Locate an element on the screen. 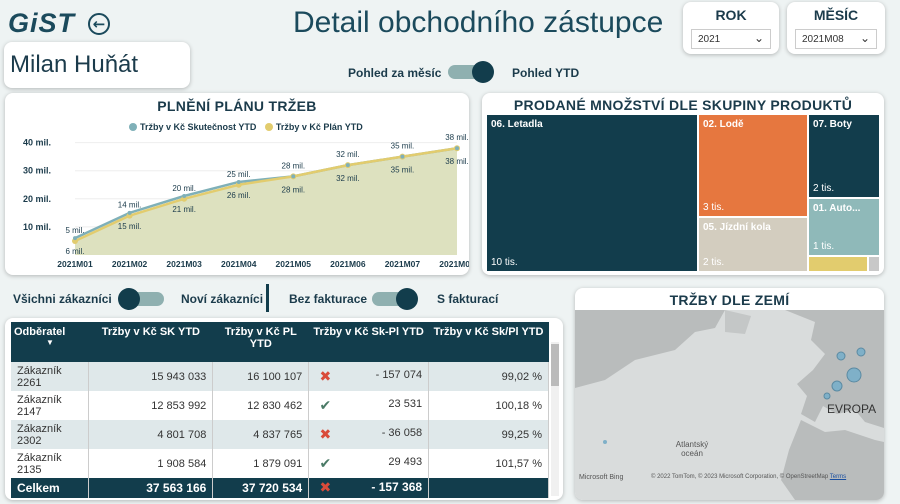  tile-value: 1 tis. is located at coordinates (824, 246).